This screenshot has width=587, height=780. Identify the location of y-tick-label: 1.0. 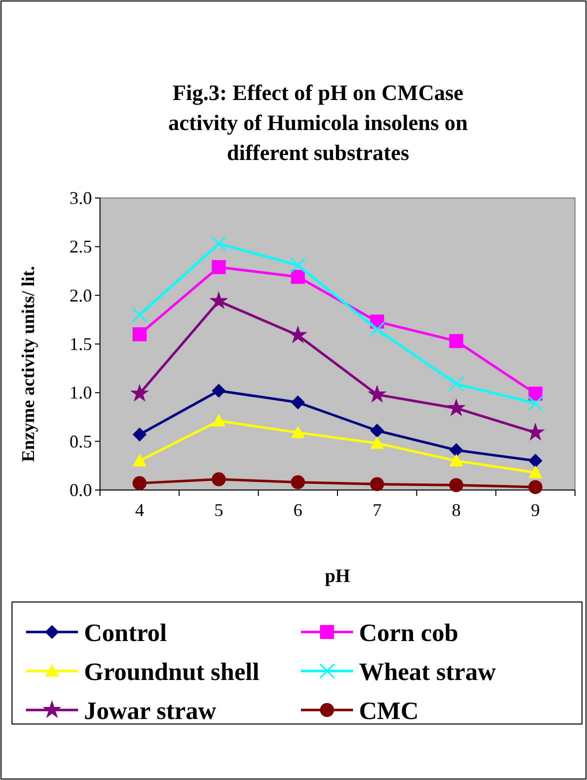
(81, 392).